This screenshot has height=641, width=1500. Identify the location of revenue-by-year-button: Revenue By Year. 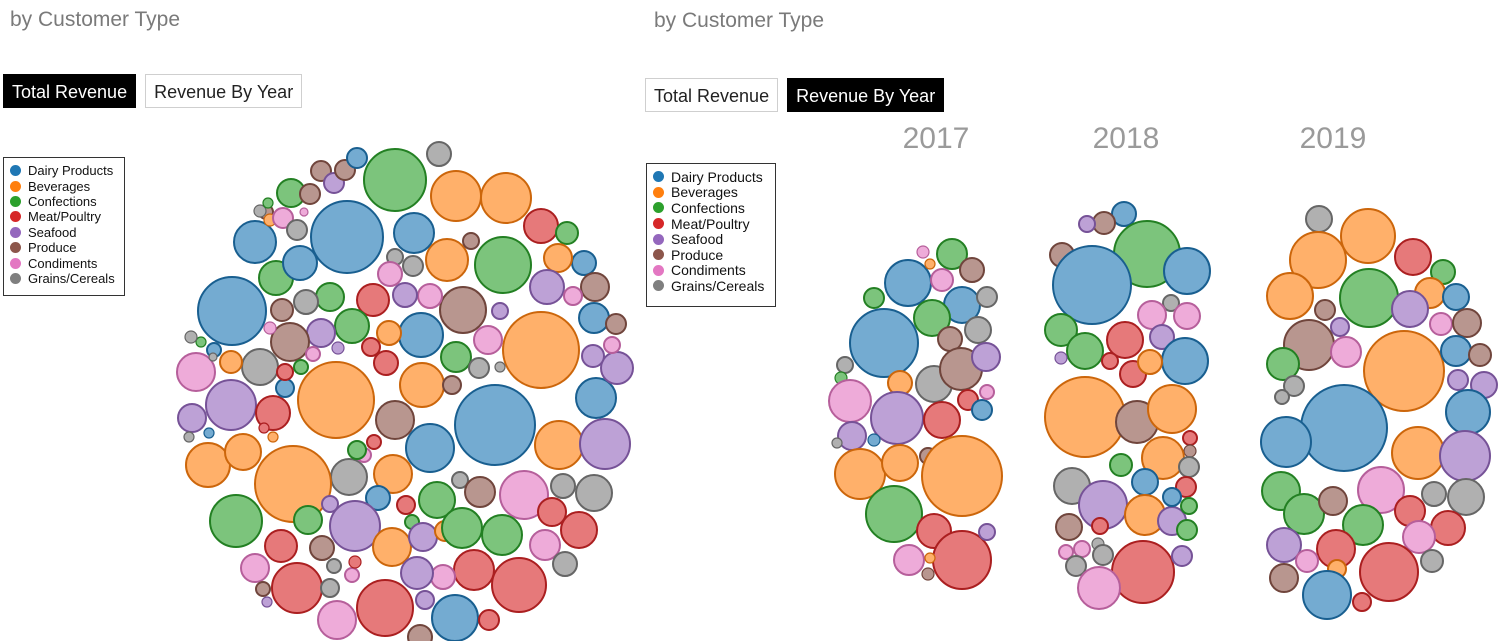
(224, 91).